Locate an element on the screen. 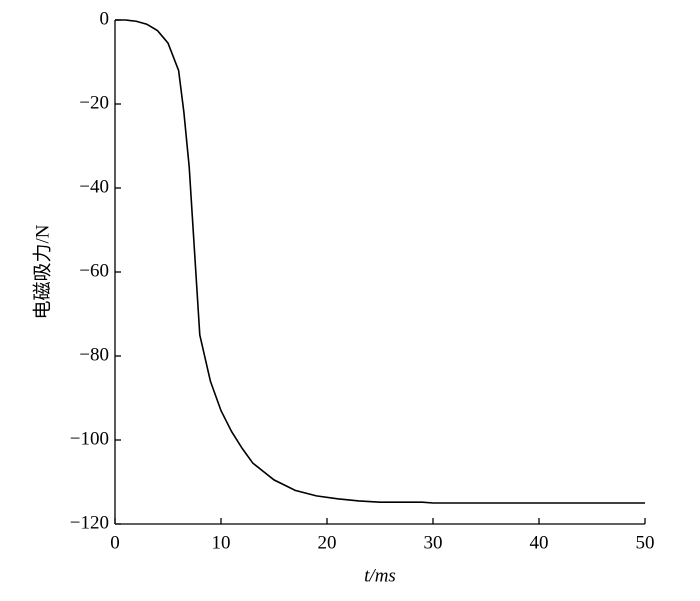 The height and width of the screenshot is (601, 700). x-tick-label: 0 is located at coordinates (115, 542).